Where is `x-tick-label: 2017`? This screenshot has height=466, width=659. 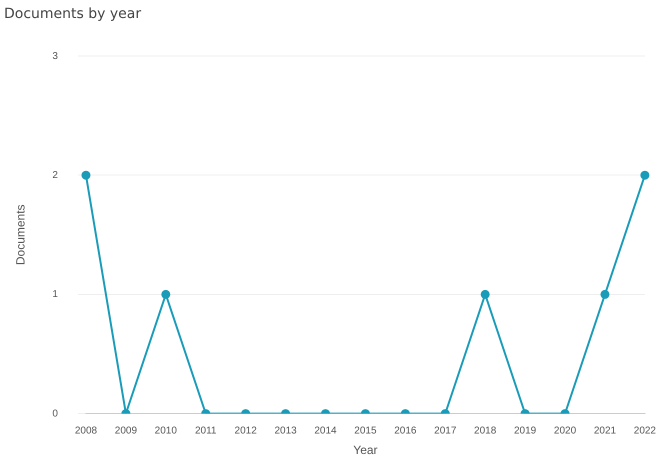 x-tick-label: 2017 is located at coordinates (445, 430).